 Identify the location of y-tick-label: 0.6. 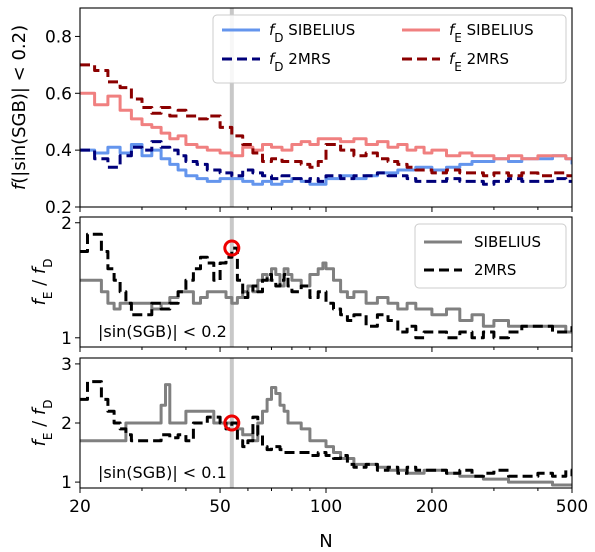
(58, 94).